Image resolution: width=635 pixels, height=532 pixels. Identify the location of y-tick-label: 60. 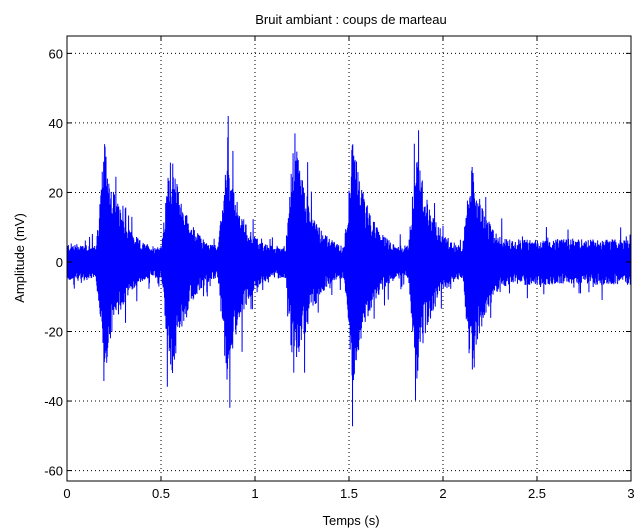
(56, 53).